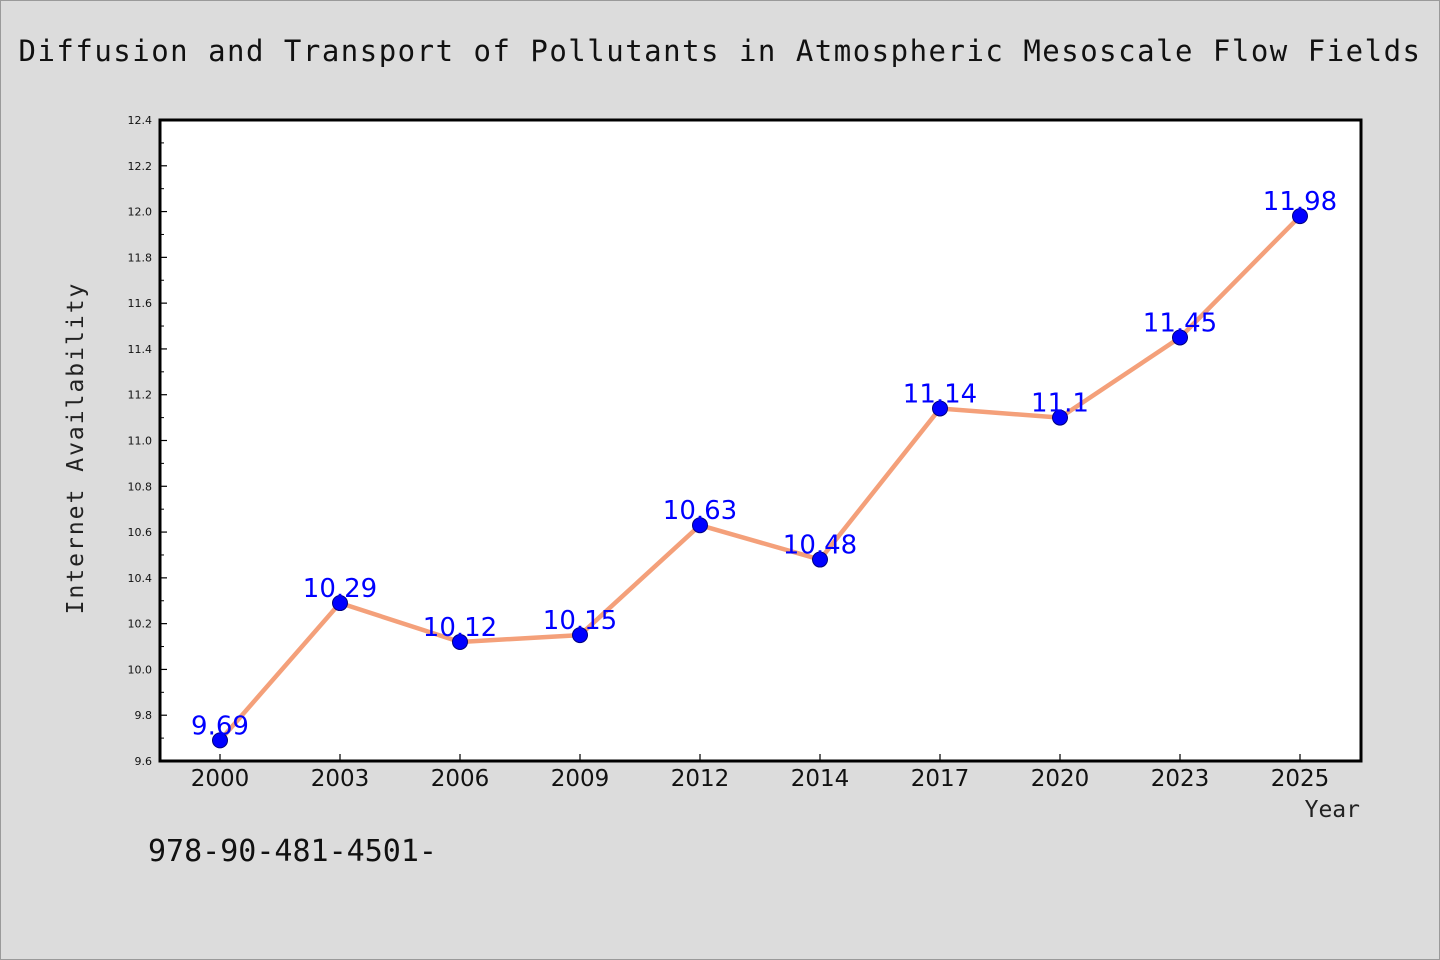 This screenshot has height=960, width=1440. What do you see at coordinates (140, 395) in the screenshot?
I see `y-tick-label: 11.2` at bounding box center [140, 395].